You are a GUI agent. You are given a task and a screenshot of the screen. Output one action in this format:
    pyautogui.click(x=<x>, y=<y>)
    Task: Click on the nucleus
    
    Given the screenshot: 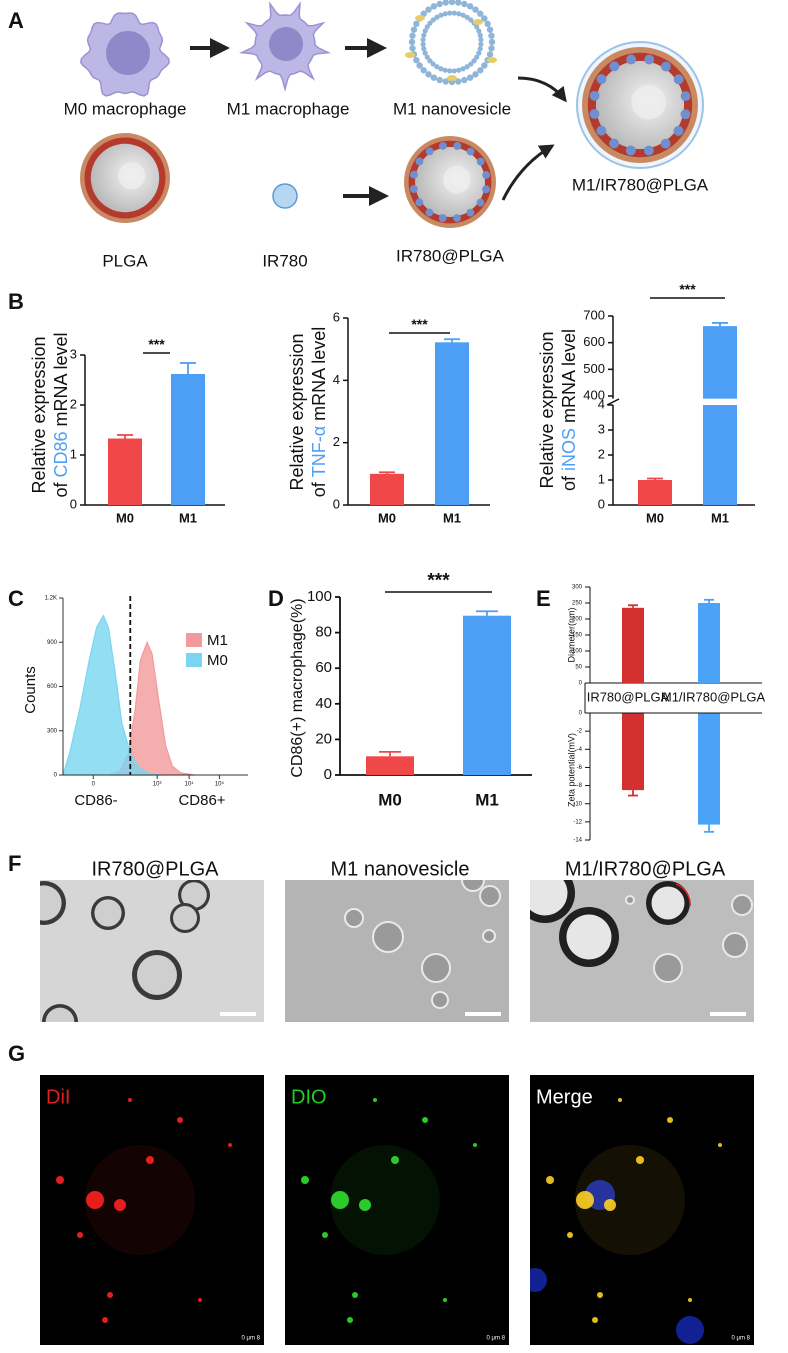 What is the action you would take?
    pyautogui.click(x=286, y=44)
    